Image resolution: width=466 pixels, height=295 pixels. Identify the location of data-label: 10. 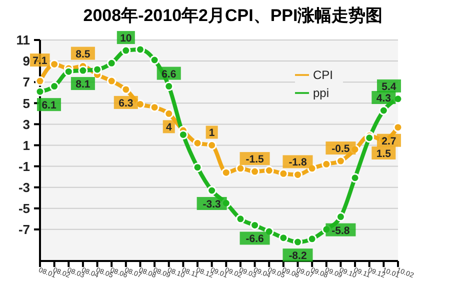
(126, 38).